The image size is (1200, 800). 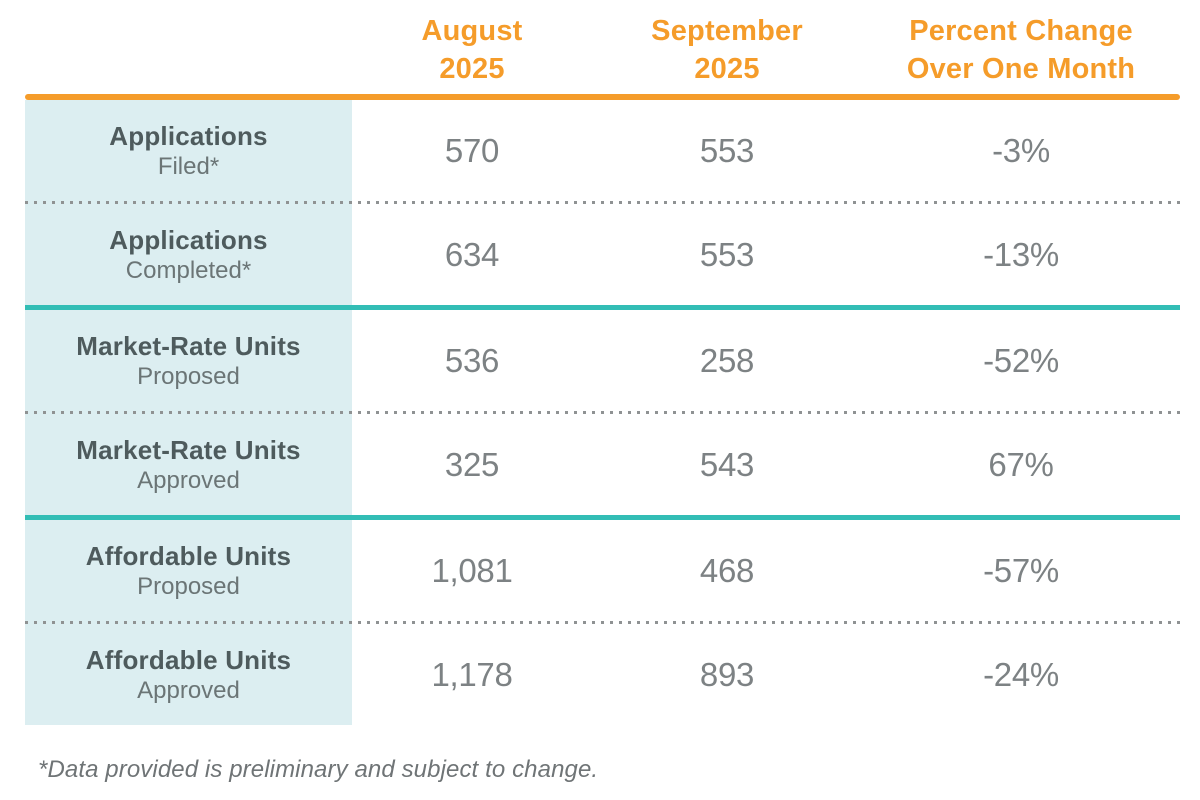 What do you see at coordinates (472, 464) in the screenshot?
I see `value-august: 325` at bounding box center [472, 464].